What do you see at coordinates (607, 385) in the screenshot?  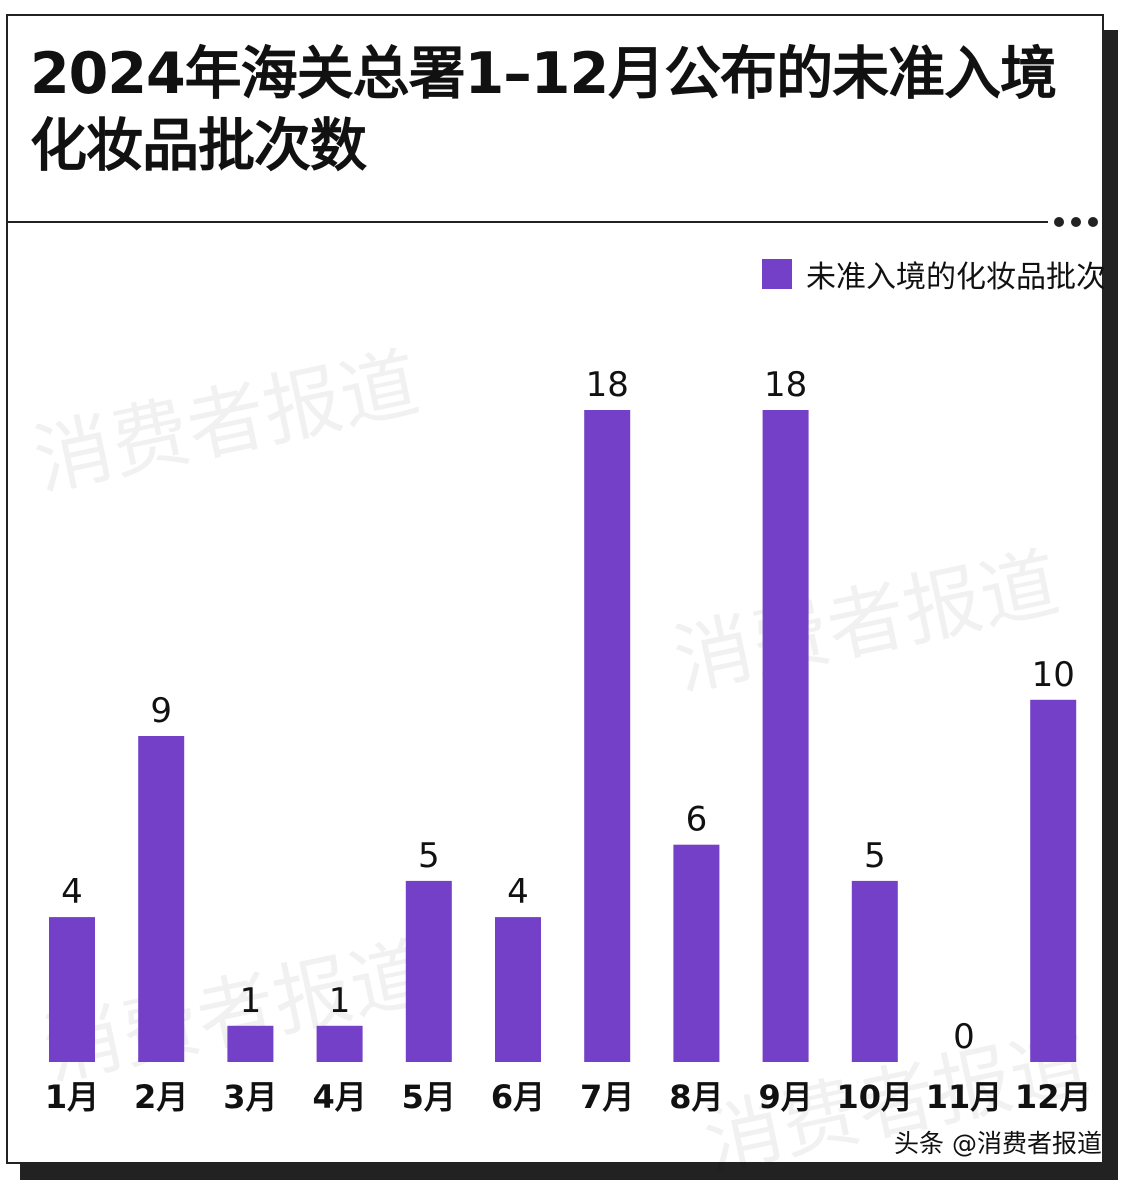 I see `data-label-7: 18` at bounding box center [607, 385].